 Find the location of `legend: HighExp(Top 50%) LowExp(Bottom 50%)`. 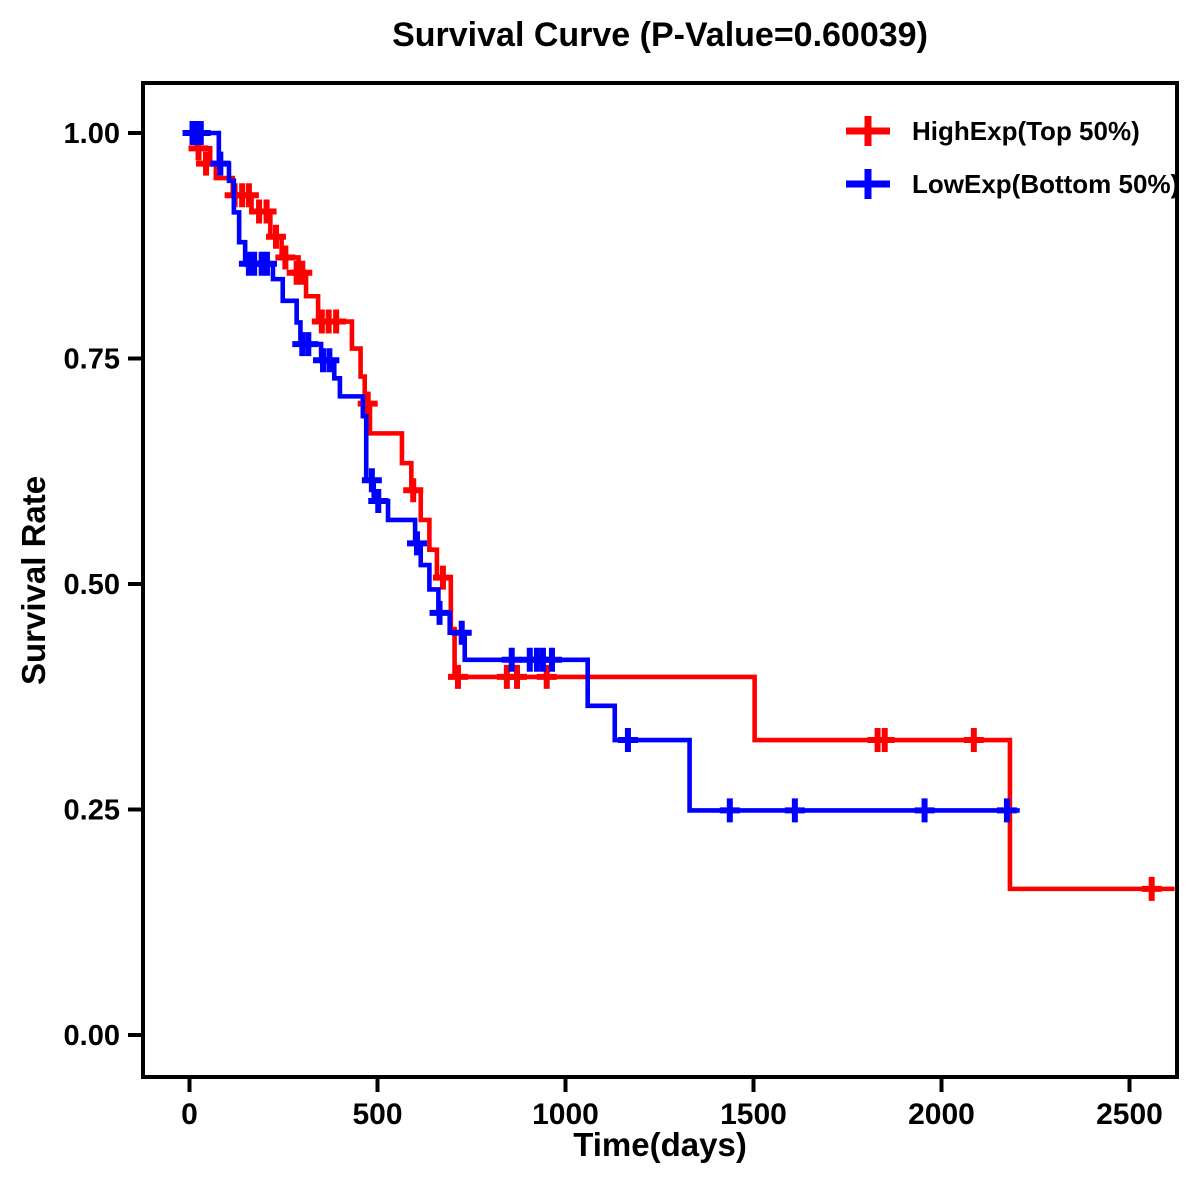

legend: HighExp(Top 50%) LowExp(Bottom 50%) is located at coordinates (1010, 157).